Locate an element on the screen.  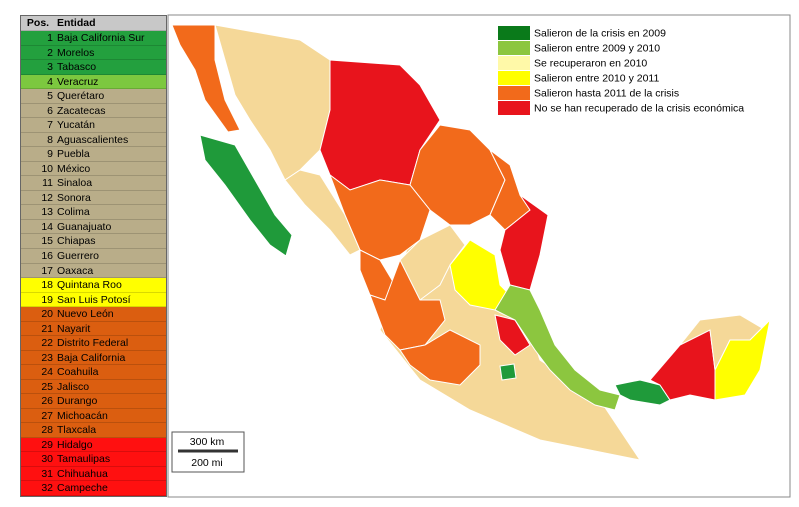
table-cell: Morelos is located at coordinates (76, 52).